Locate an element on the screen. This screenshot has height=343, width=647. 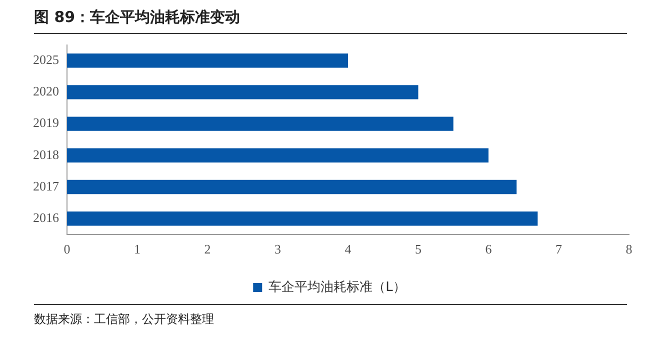
x-tick-label: 1 is located at coordinates (137, 249).